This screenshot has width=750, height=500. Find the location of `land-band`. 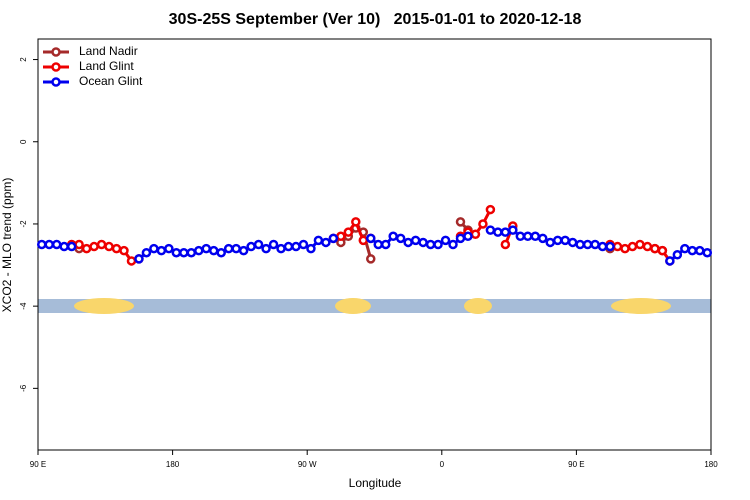

land-band is located at coordinates (374, 306).